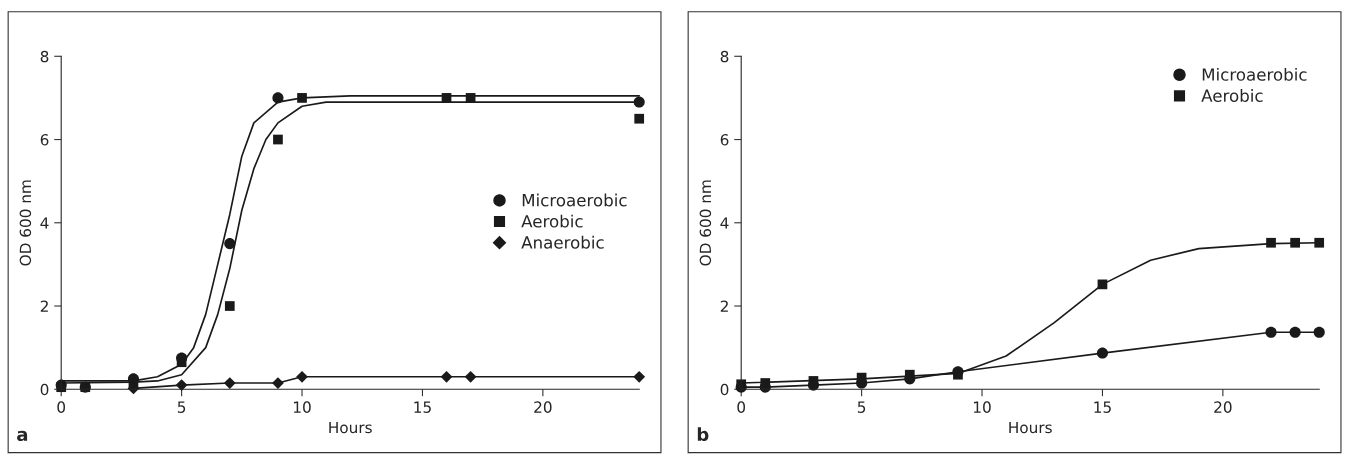  I want to click on text: a, so click(22, 436).